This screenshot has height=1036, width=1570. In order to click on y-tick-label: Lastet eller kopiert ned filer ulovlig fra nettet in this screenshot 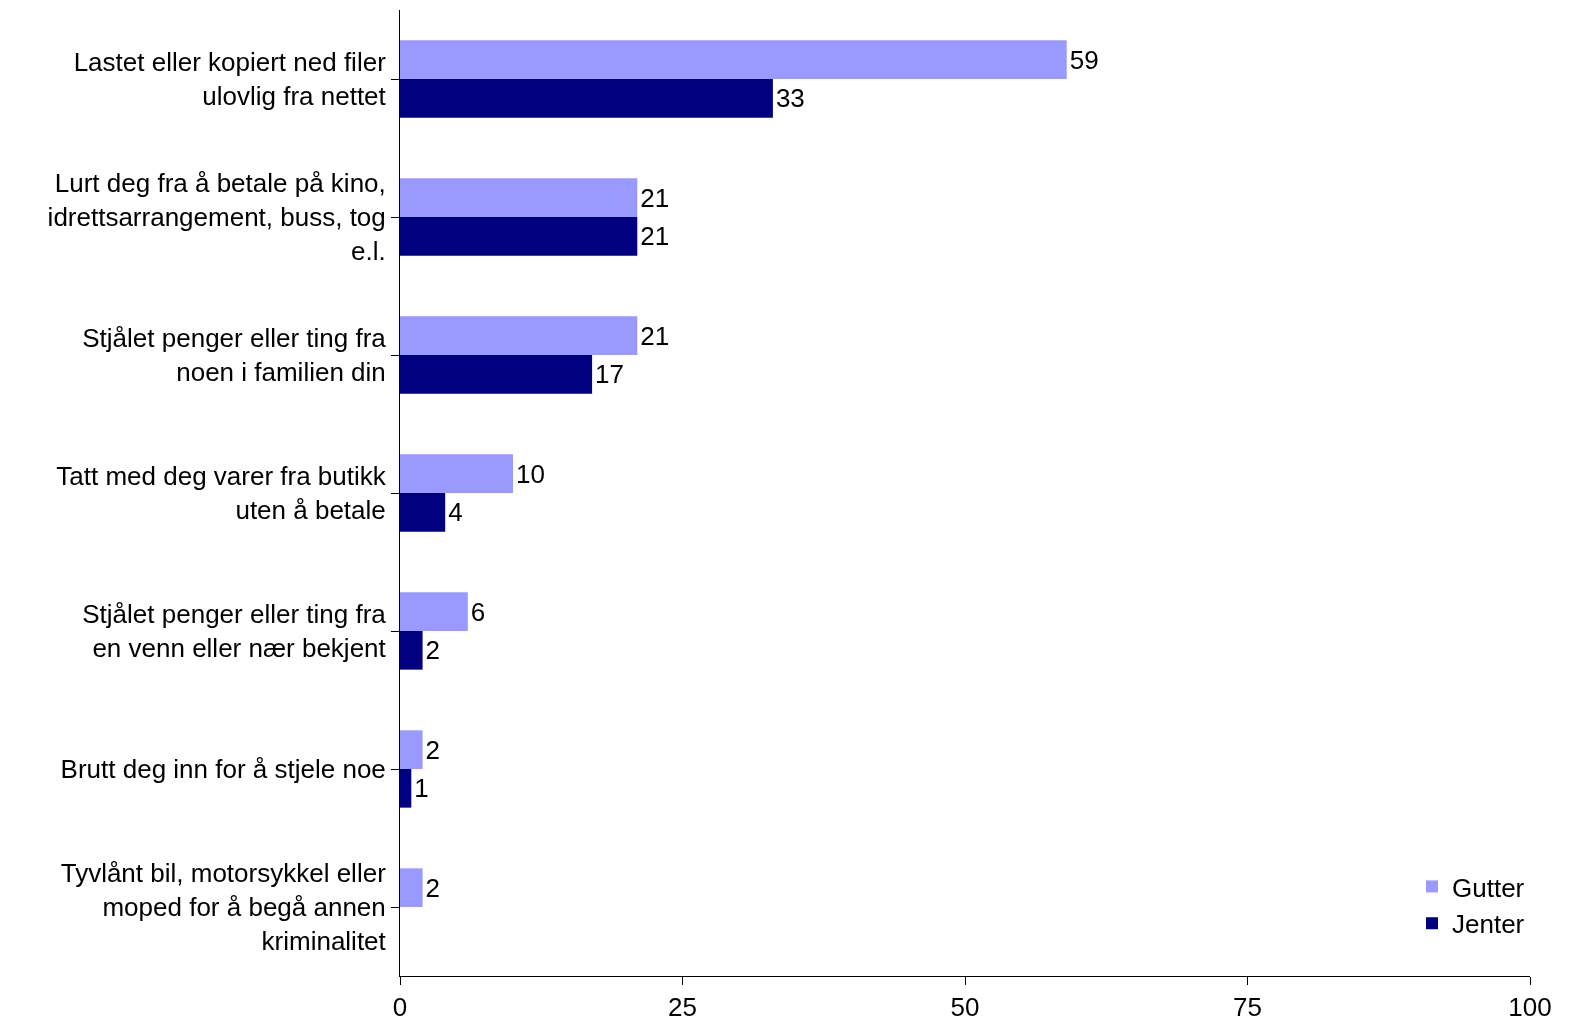, I will do `click(230, 79)`.